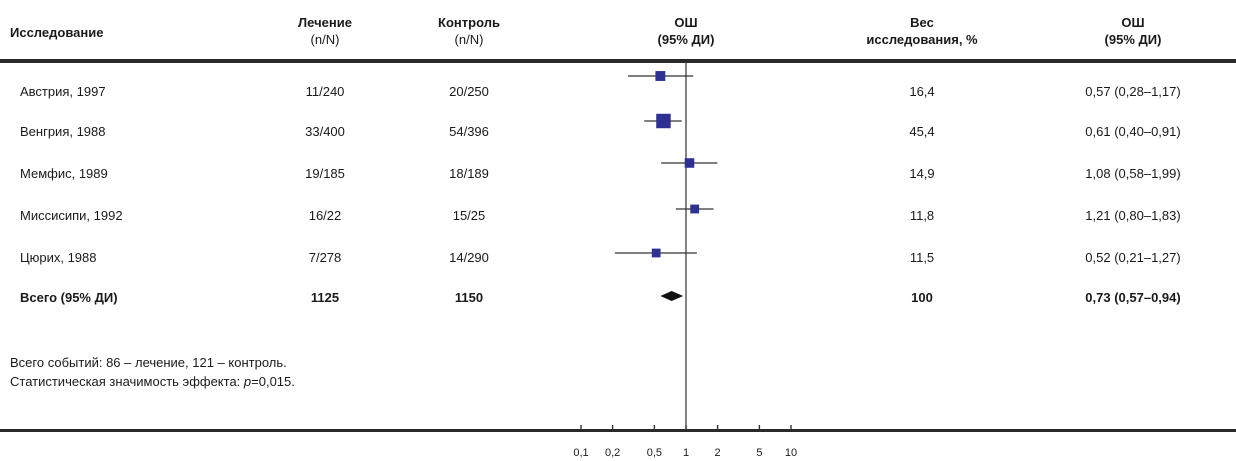 This screenshot has width=1236, height=461. Describe the element at coordinates (922, 91) in the screenshot. I see `row-weight: 16,4` at that location.